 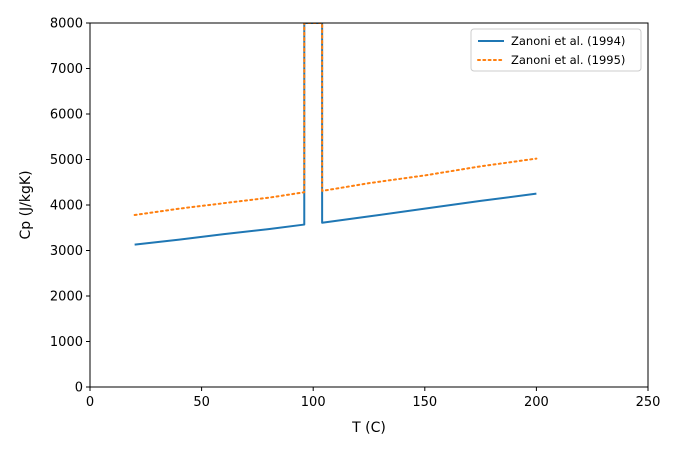 I want to click on x-tick-label: 100, so click(x=313, y=402).